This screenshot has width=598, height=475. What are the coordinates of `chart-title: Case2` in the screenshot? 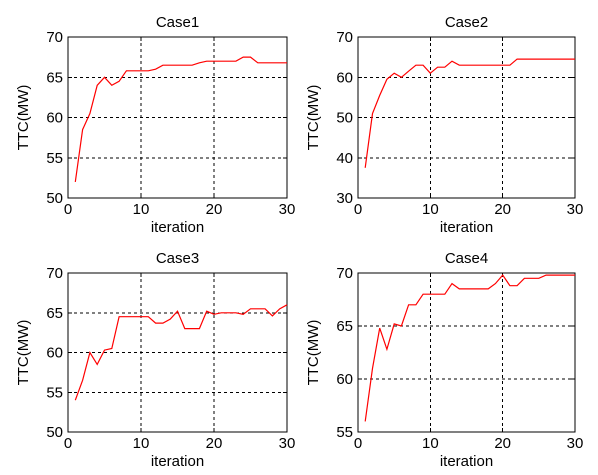 It's located at (466, 22).